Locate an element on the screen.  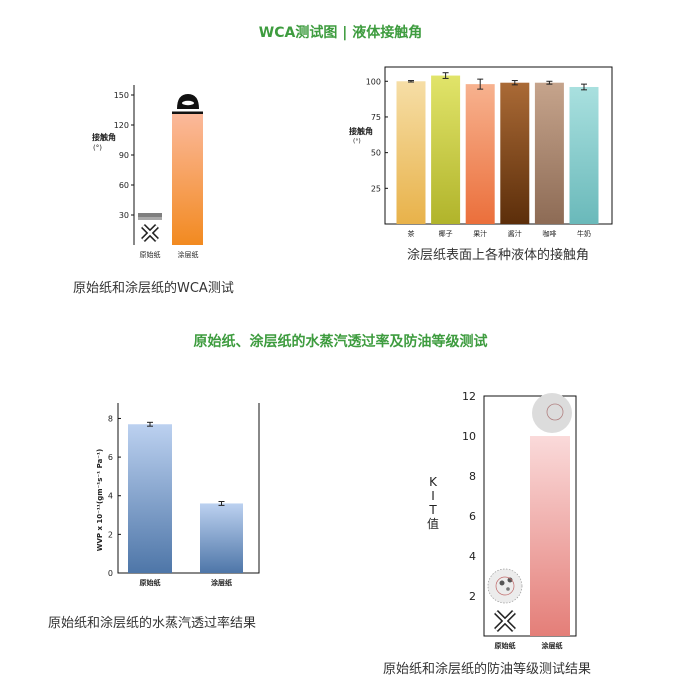
caption-liquids: 涂层纸表面上各种液体的接触角 is located at coordinates (498, 255).